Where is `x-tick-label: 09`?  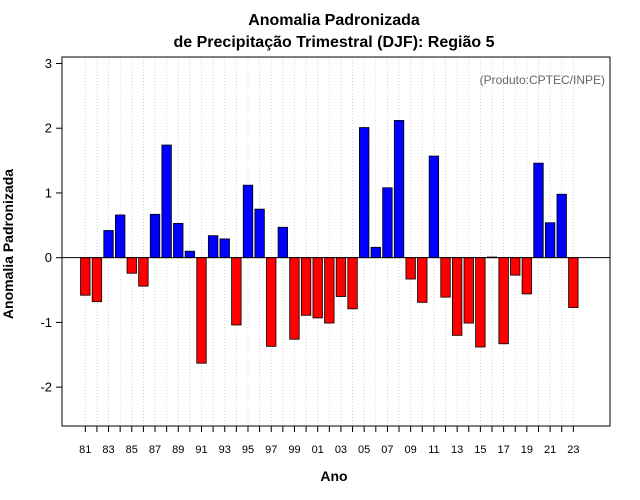
x-tick-label: 09 is located at coordinates (411, 450).